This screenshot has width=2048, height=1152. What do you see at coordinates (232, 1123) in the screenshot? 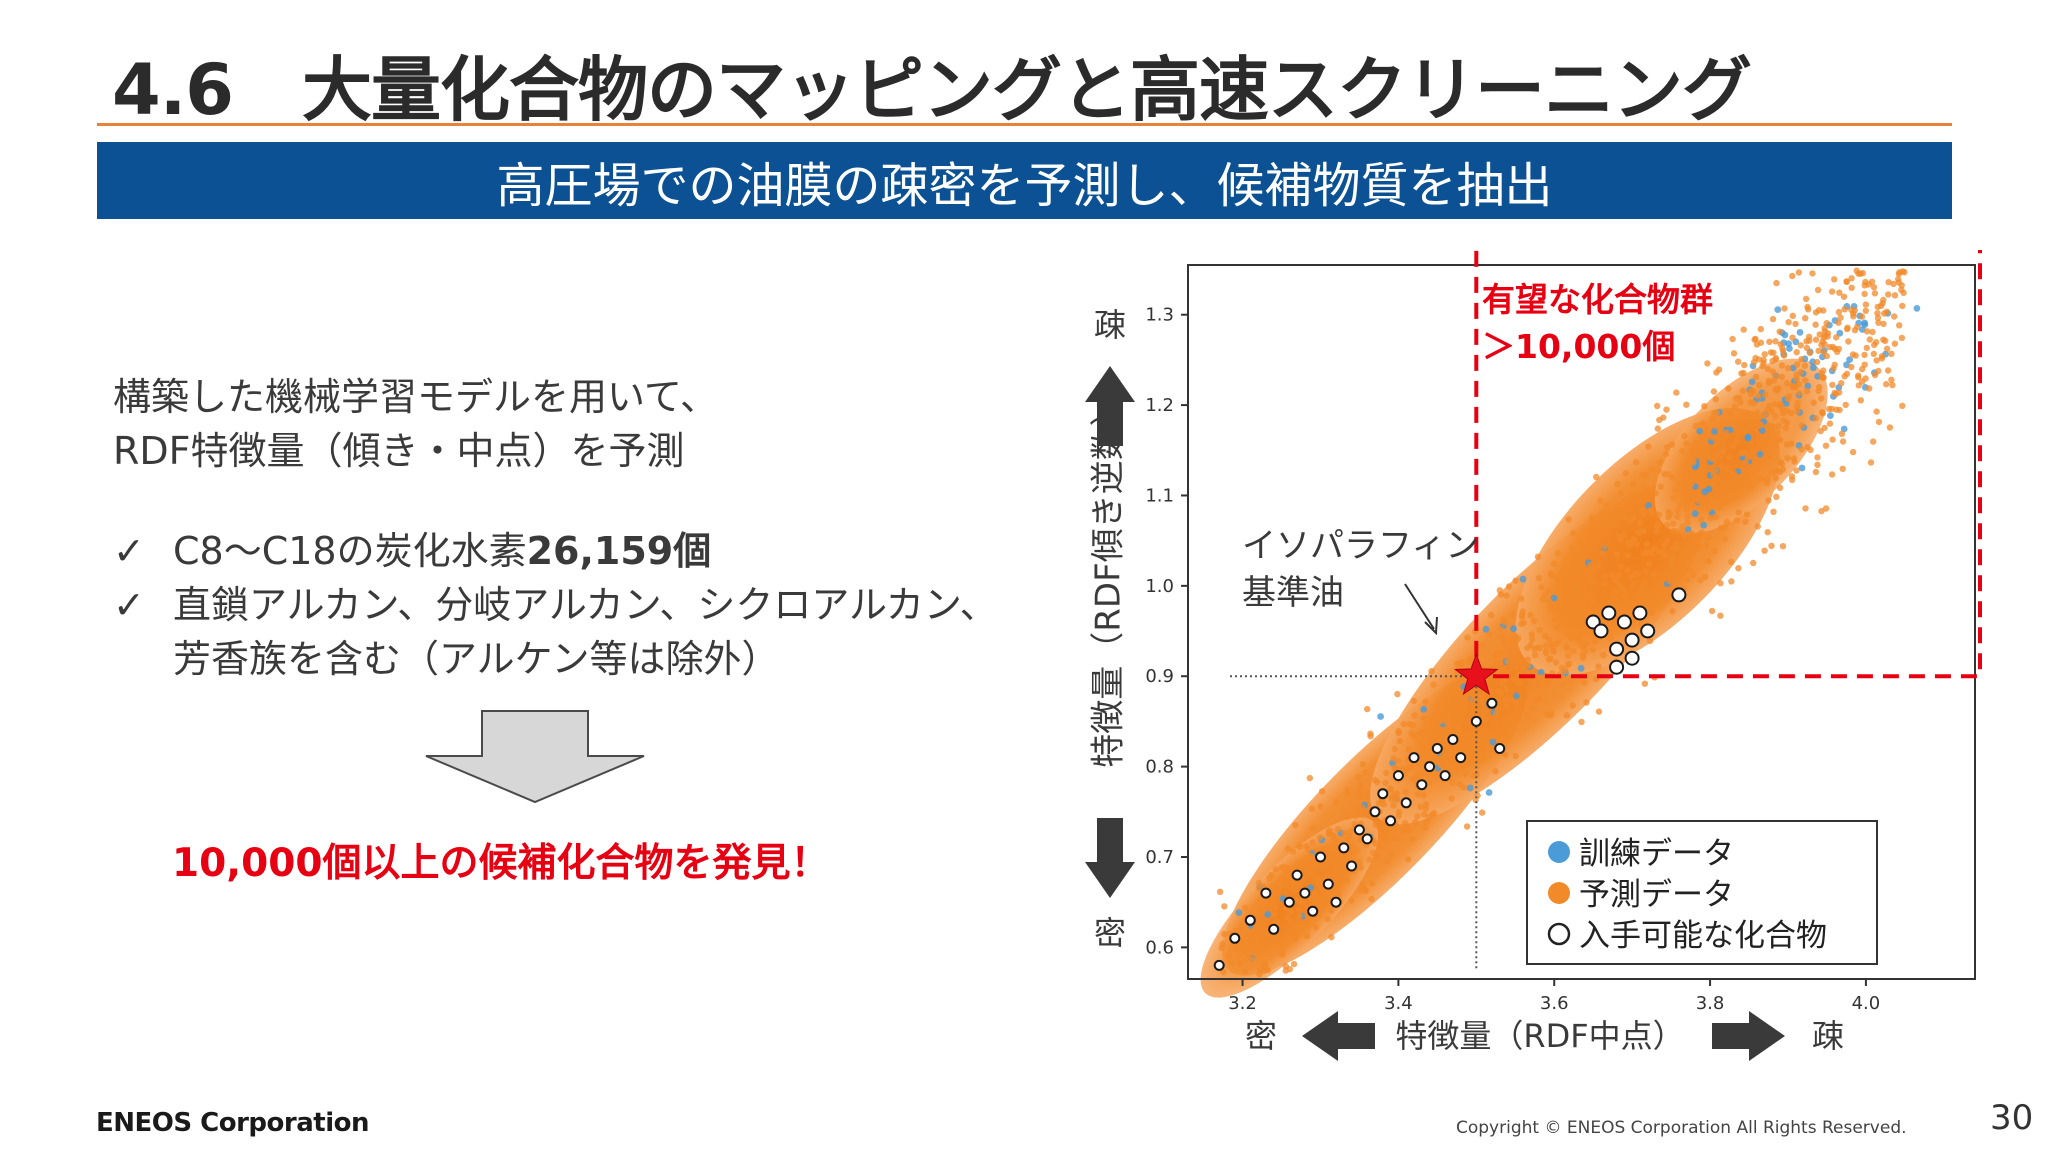
I see `company-logo: ENEOS Corporation` at bounding box center [232, 1123].